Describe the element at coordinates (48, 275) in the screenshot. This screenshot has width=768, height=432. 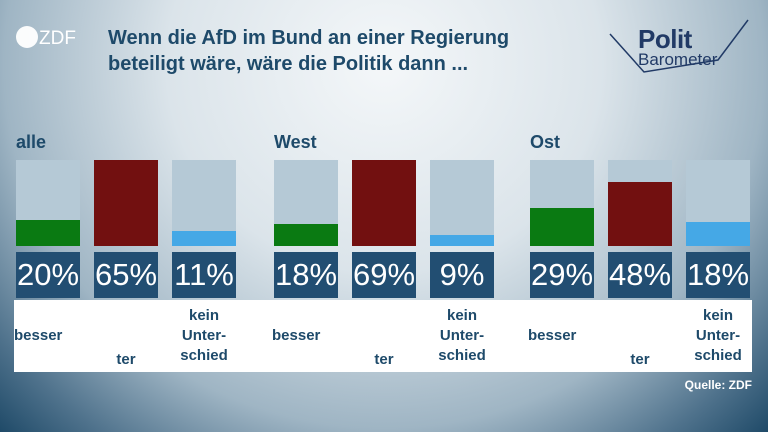
I see `value-label: 20%` at that location.